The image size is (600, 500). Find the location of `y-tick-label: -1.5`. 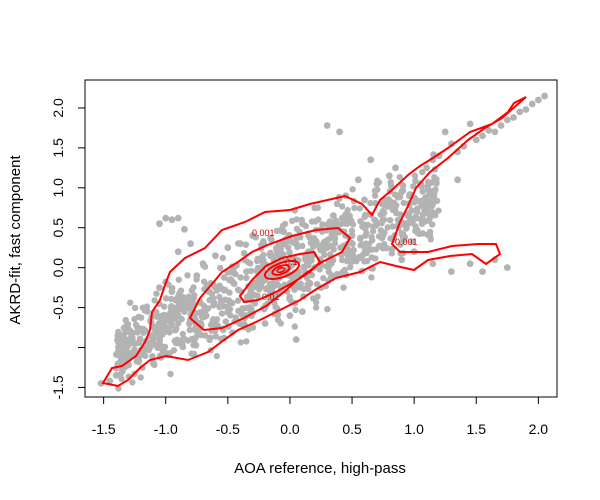

y-tick-label: -1.5 is located at coordinates (58, 387).